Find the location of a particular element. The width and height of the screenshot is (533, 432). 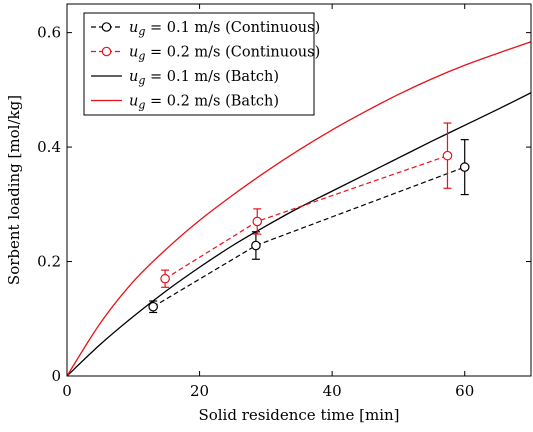

legend-item: ug = 0.1 m/s (Continuous) is located at coordinates (205, 29).